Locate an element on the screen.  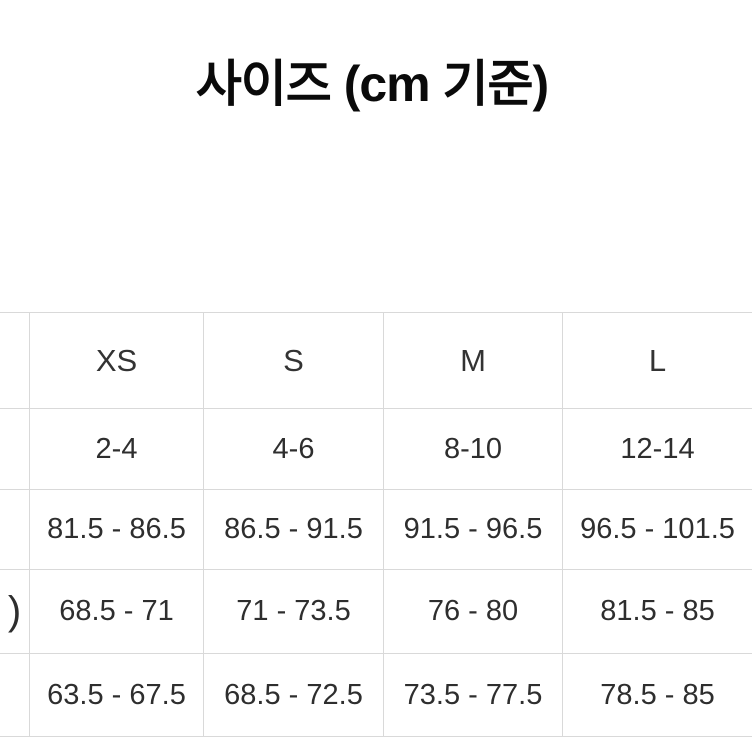
table-cell: 2-4 is located at coordinates (117, 449).